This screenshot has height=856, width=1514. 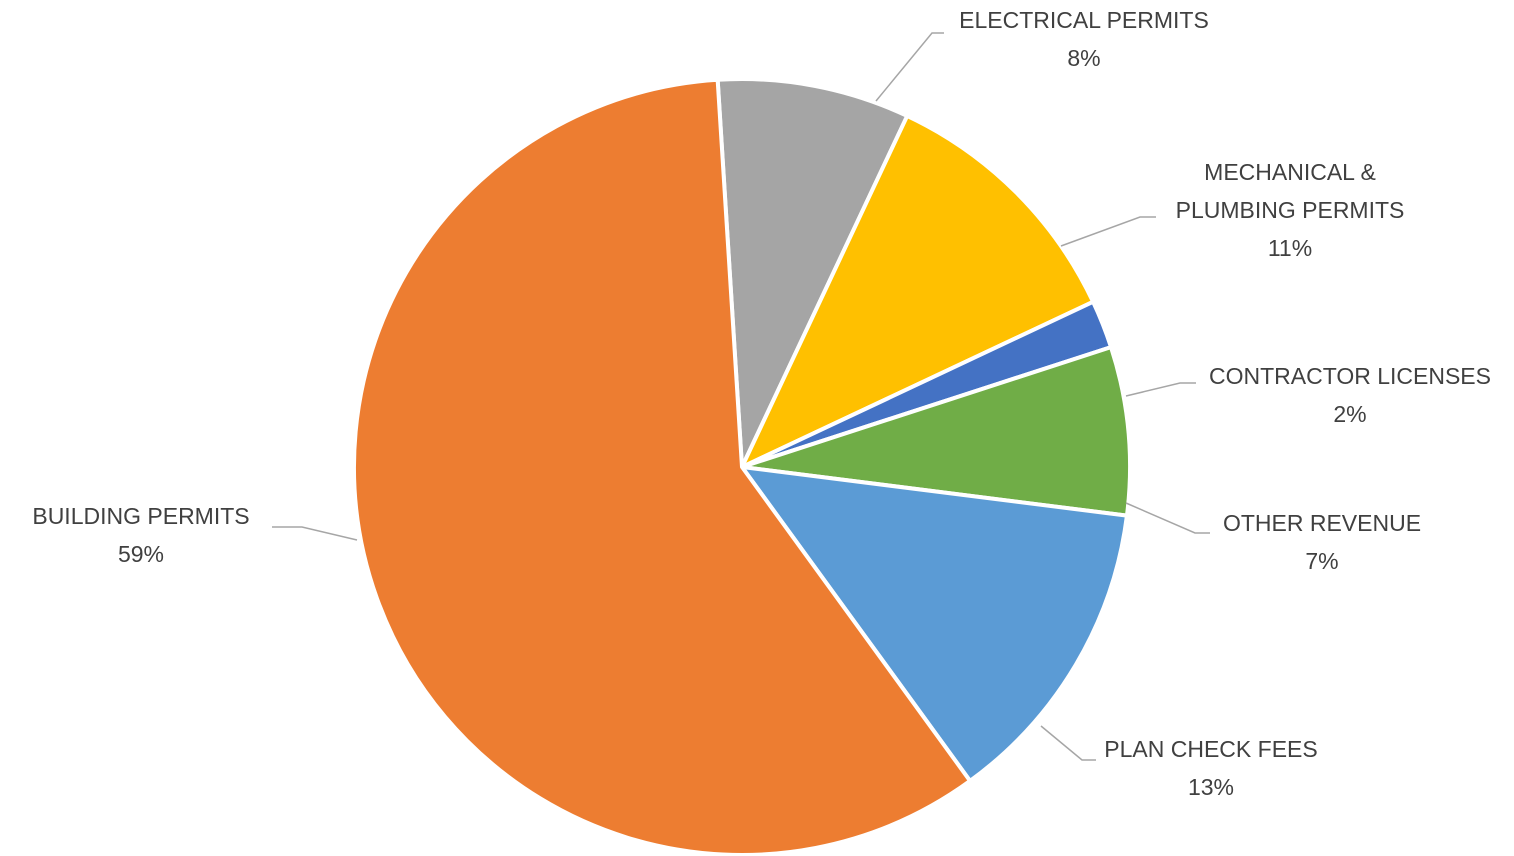 I want to click on leader-line-building-permits, so click(x=315, y=533).